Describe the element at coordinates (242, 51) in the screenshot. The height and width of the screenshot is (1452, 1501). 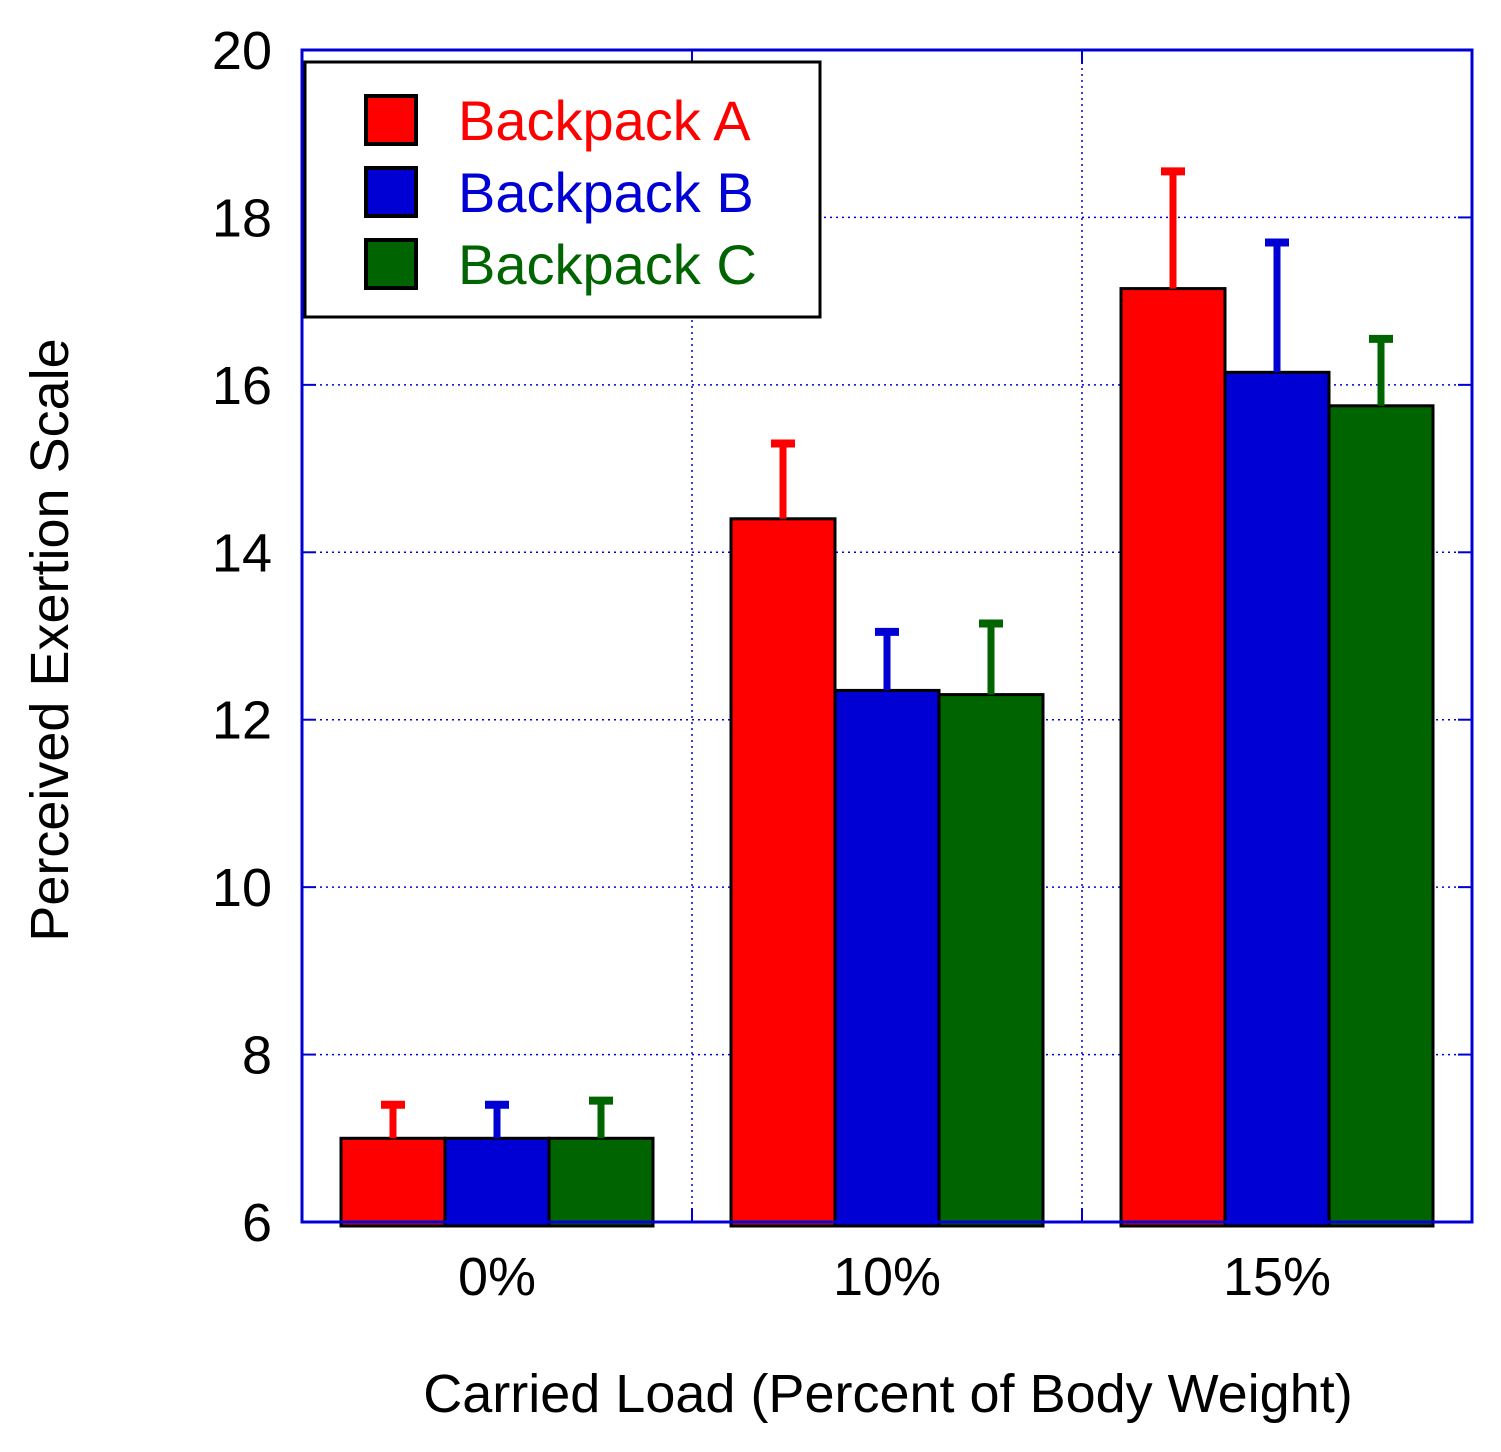
I see `y-tick-label: 20` at that location.